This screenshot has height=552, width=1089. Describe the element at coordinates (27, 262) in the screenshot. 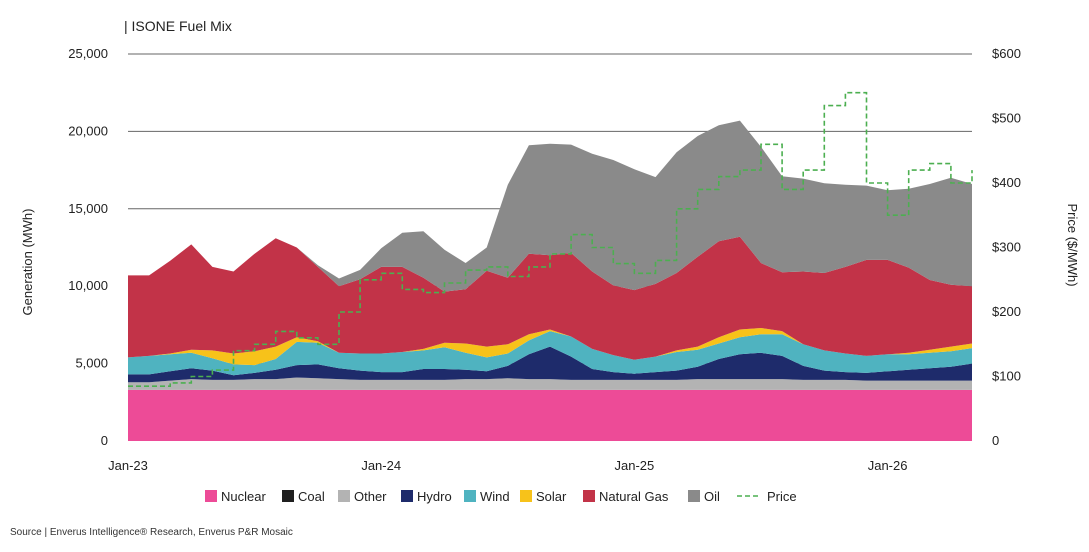

I see `y-axis-title: Generation (MWh)` at that location.